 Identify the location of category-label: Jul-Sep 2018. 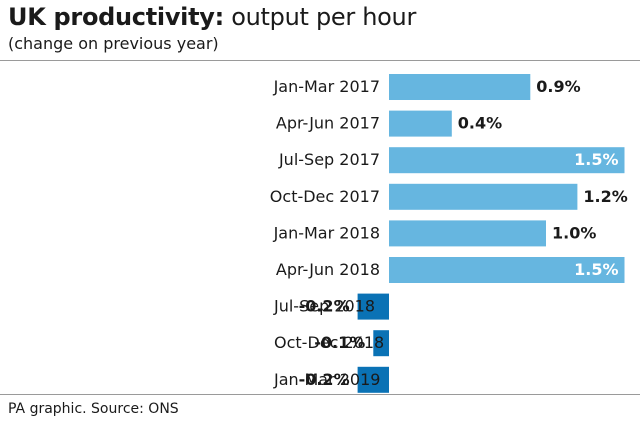
(324, 306).